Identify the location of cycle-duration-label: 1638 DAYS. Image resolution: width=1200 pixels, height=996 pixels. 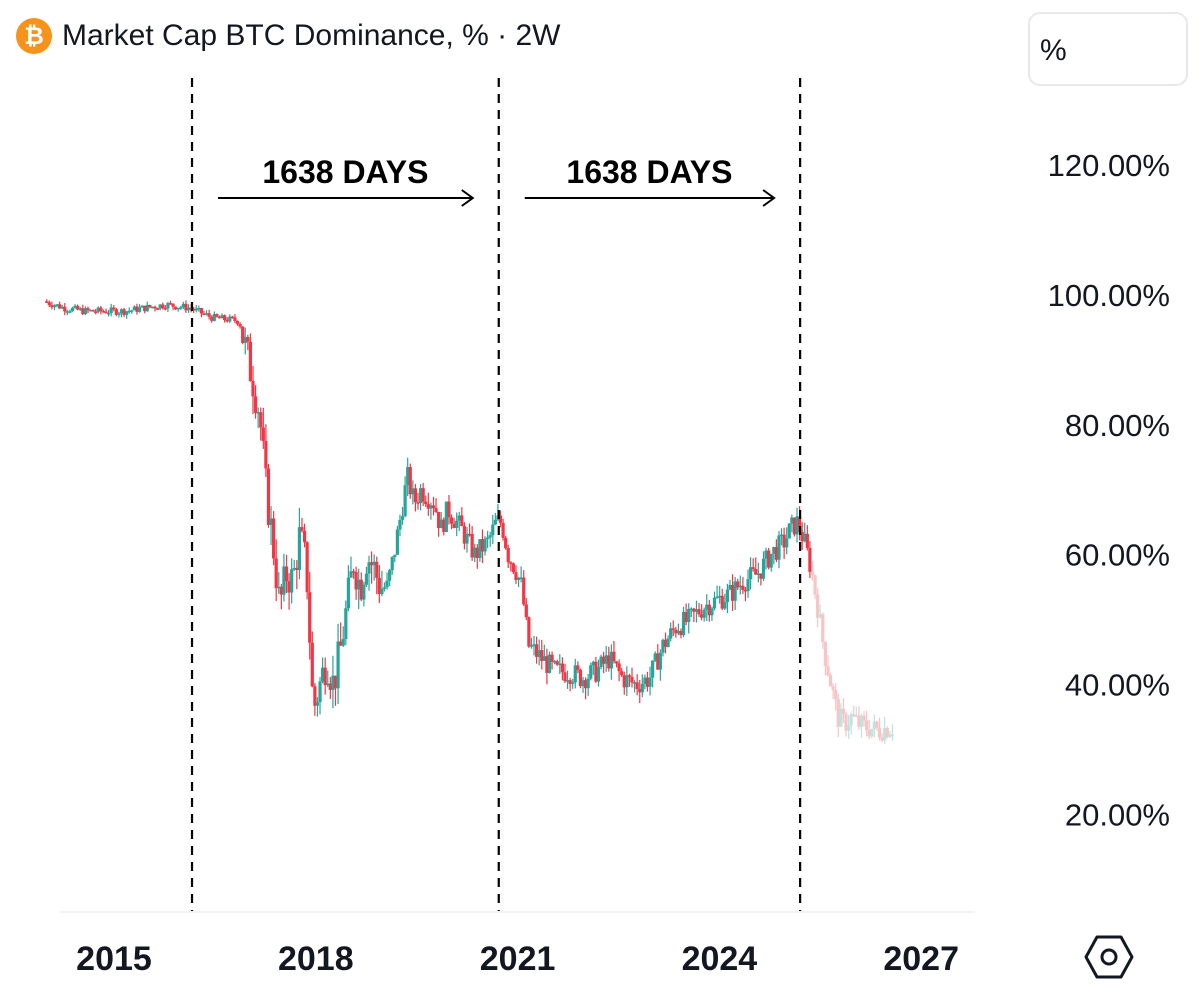
(649, 172).